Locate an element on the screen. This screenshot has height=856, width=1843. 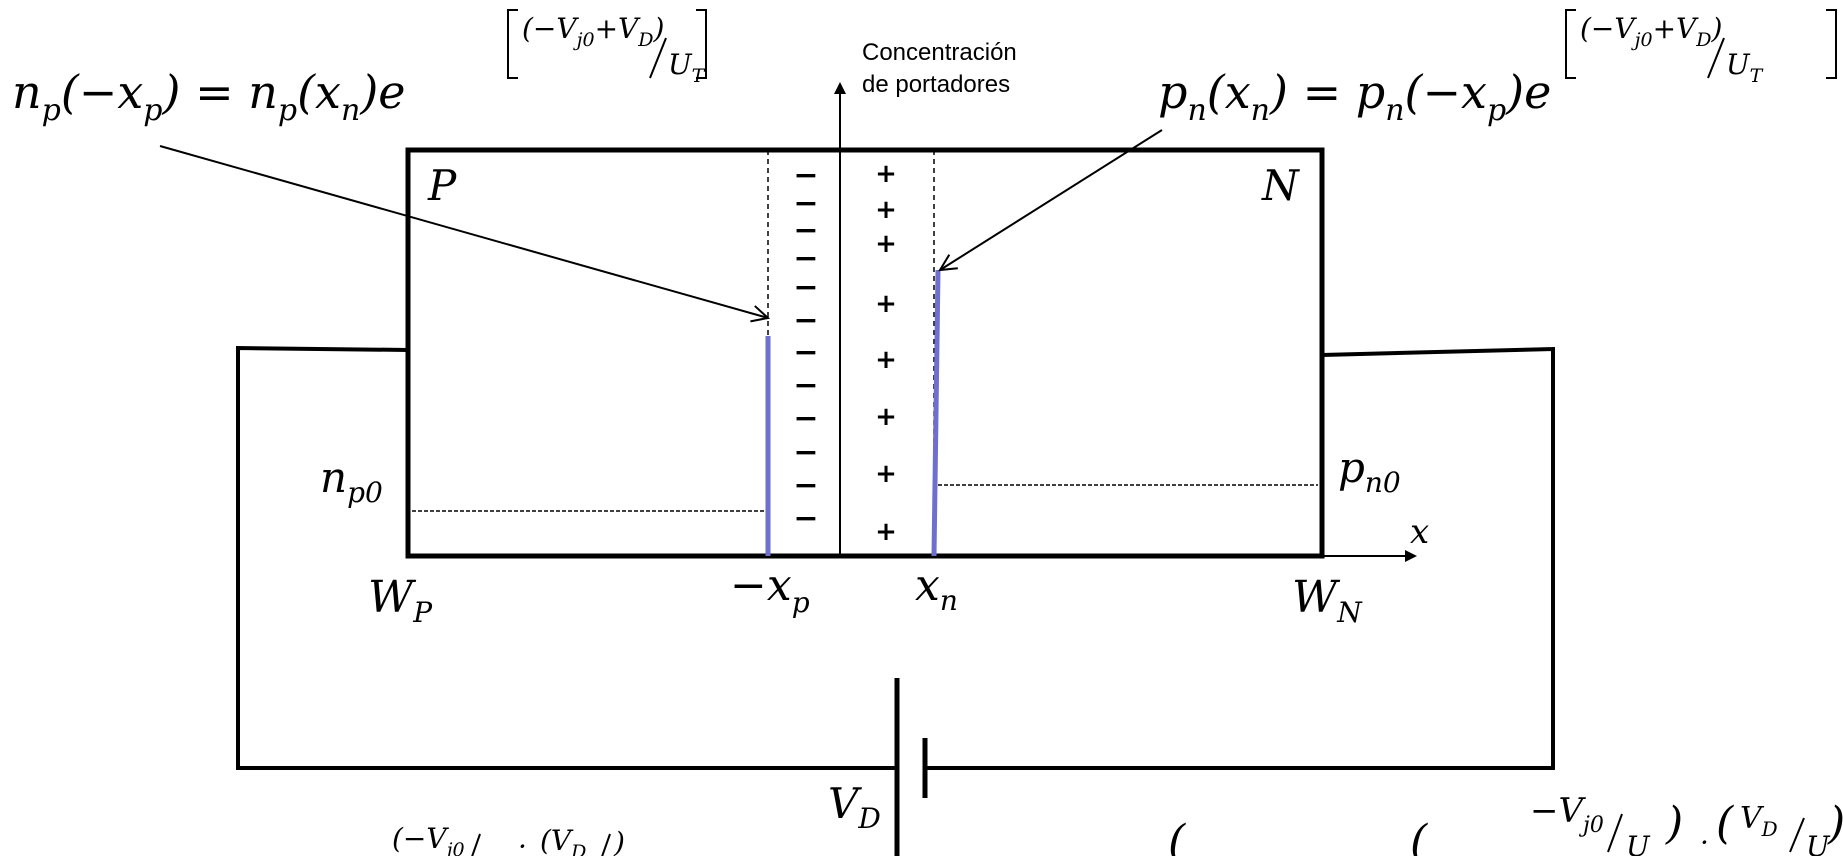
p-region-label: P is located at coordinates (442, 185).